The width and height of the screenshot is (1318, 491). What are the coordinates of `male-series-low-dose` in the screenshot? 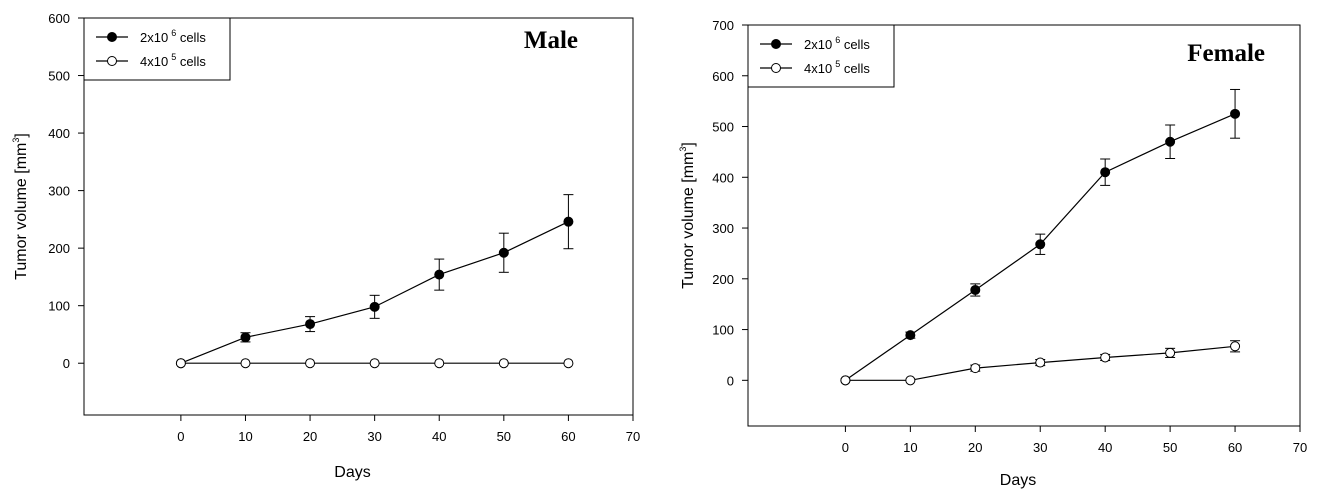 It's located at (374, 363).